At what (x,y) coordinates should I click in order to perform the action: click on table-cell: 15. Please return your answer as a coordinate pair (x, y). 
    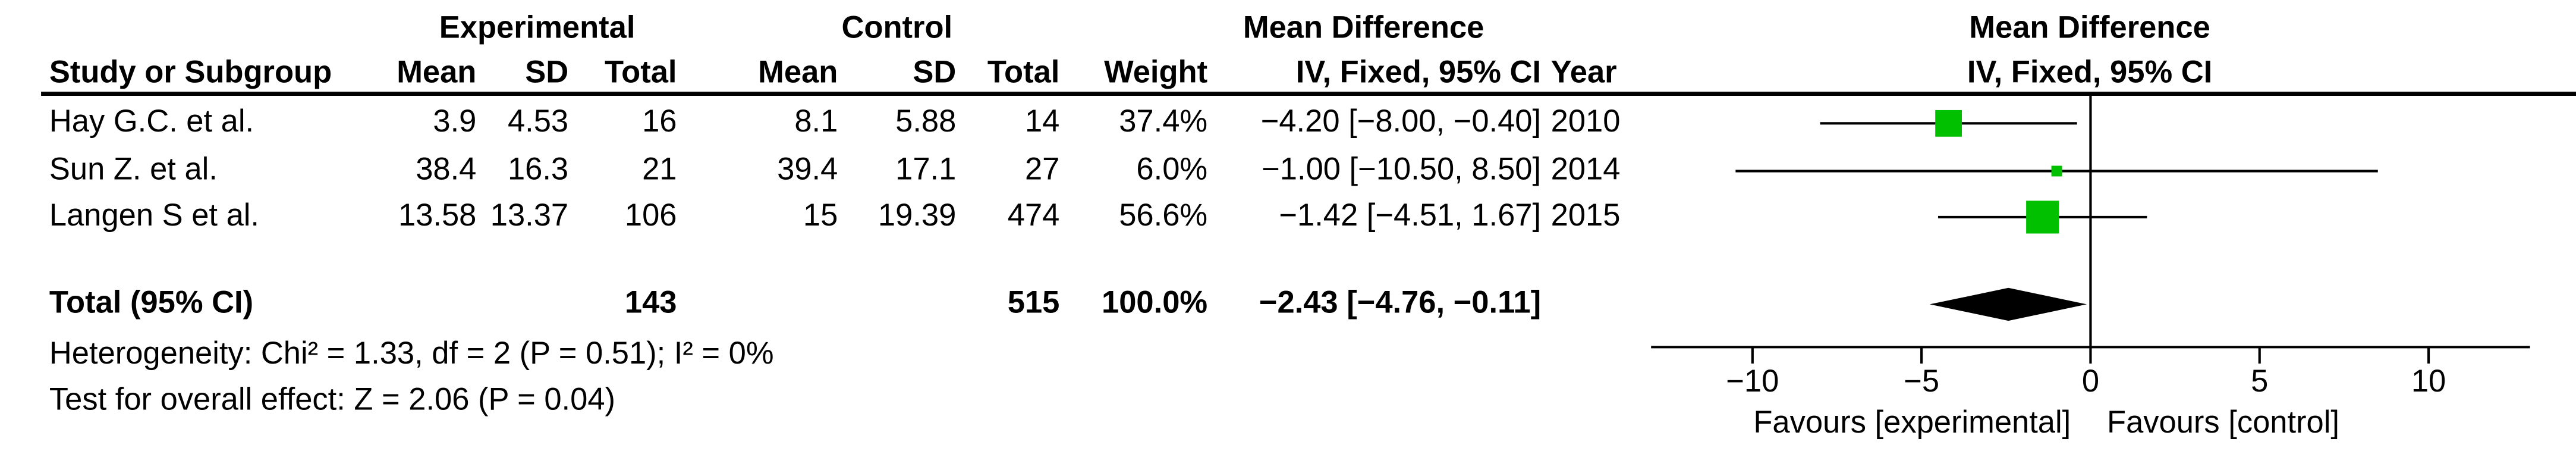
    Looking at the image, I should click on (820, 215).